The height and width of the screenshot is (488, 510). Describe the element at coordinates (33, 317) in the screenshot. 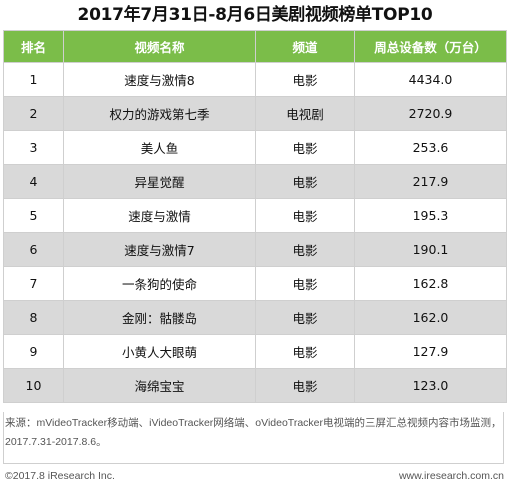

I see `cell-rank: 8` at that location.